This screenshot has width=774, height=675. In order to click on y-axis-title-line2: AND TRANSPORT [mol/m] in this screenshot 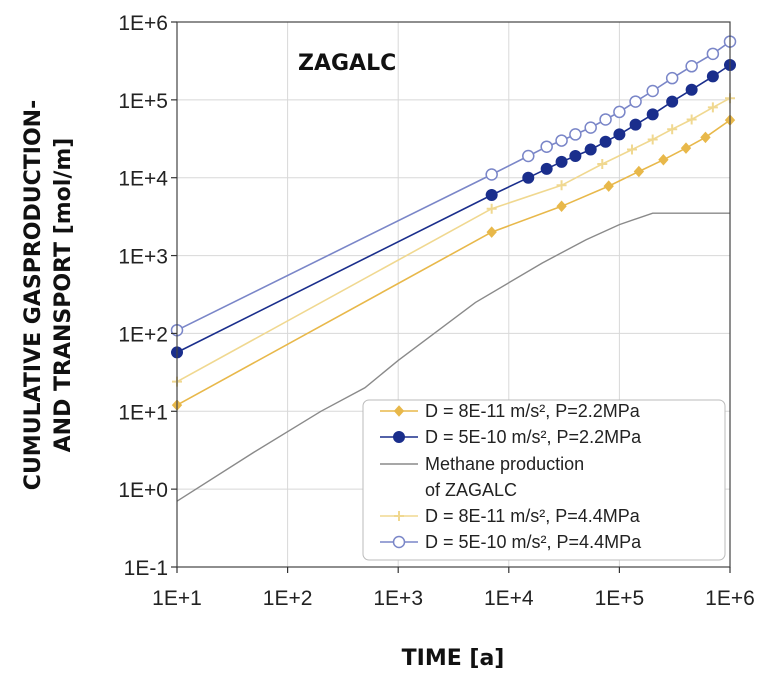, I will do `click(63, 295)`.